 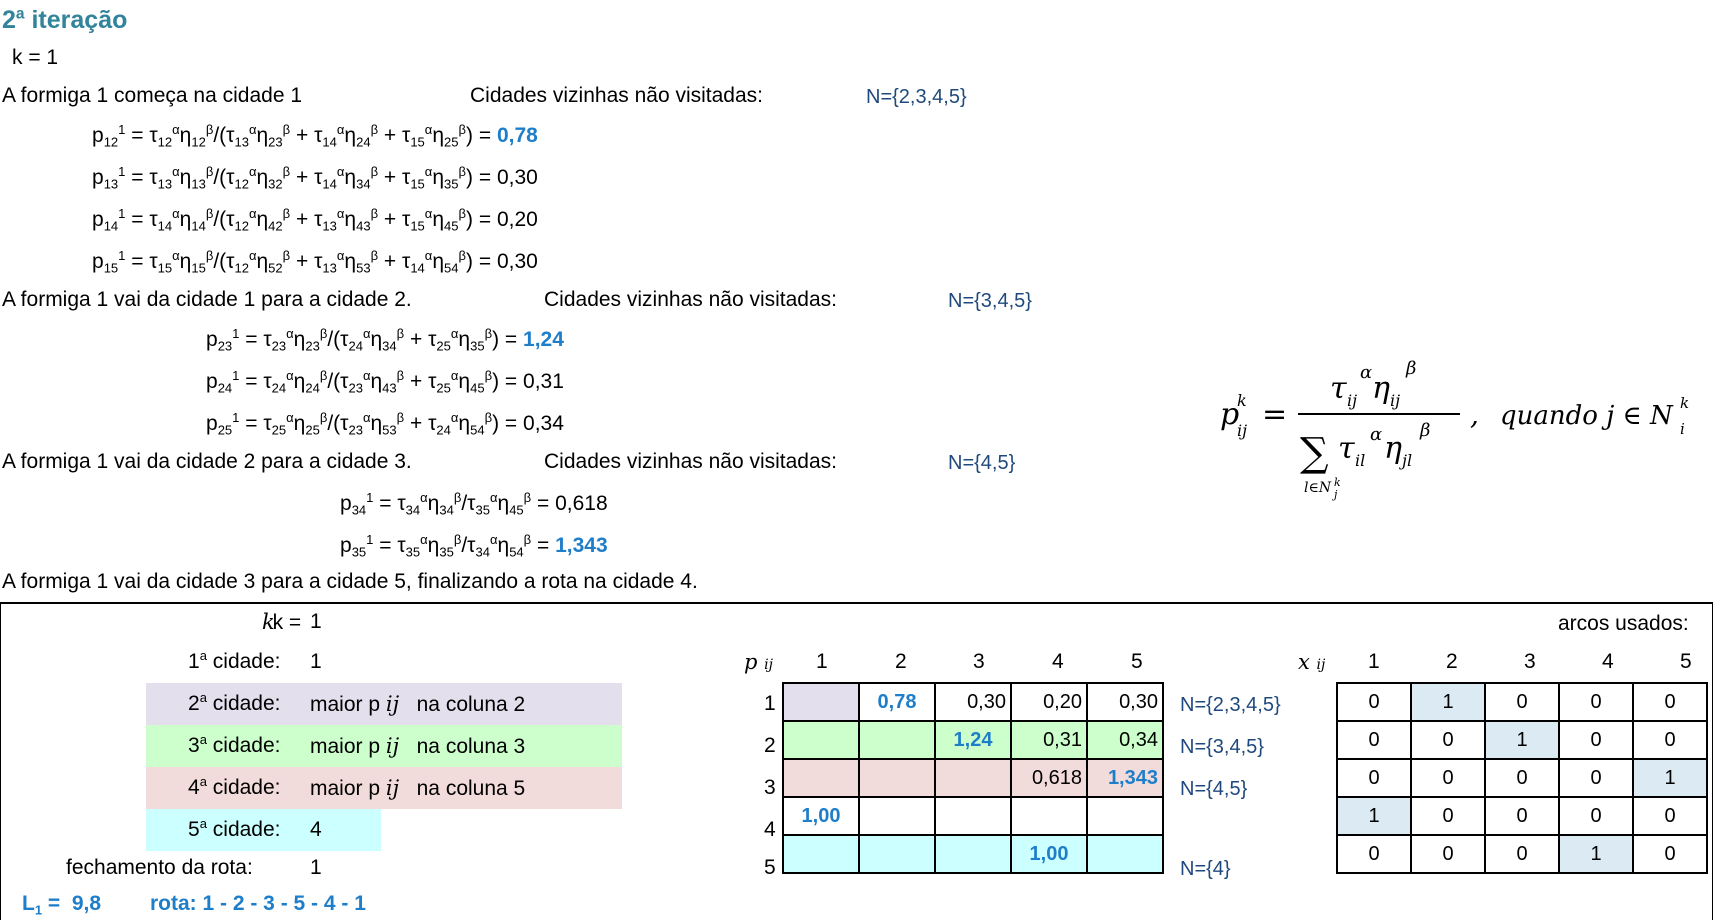 I want to click on city5-value: 4, so click(x=316, y=829).